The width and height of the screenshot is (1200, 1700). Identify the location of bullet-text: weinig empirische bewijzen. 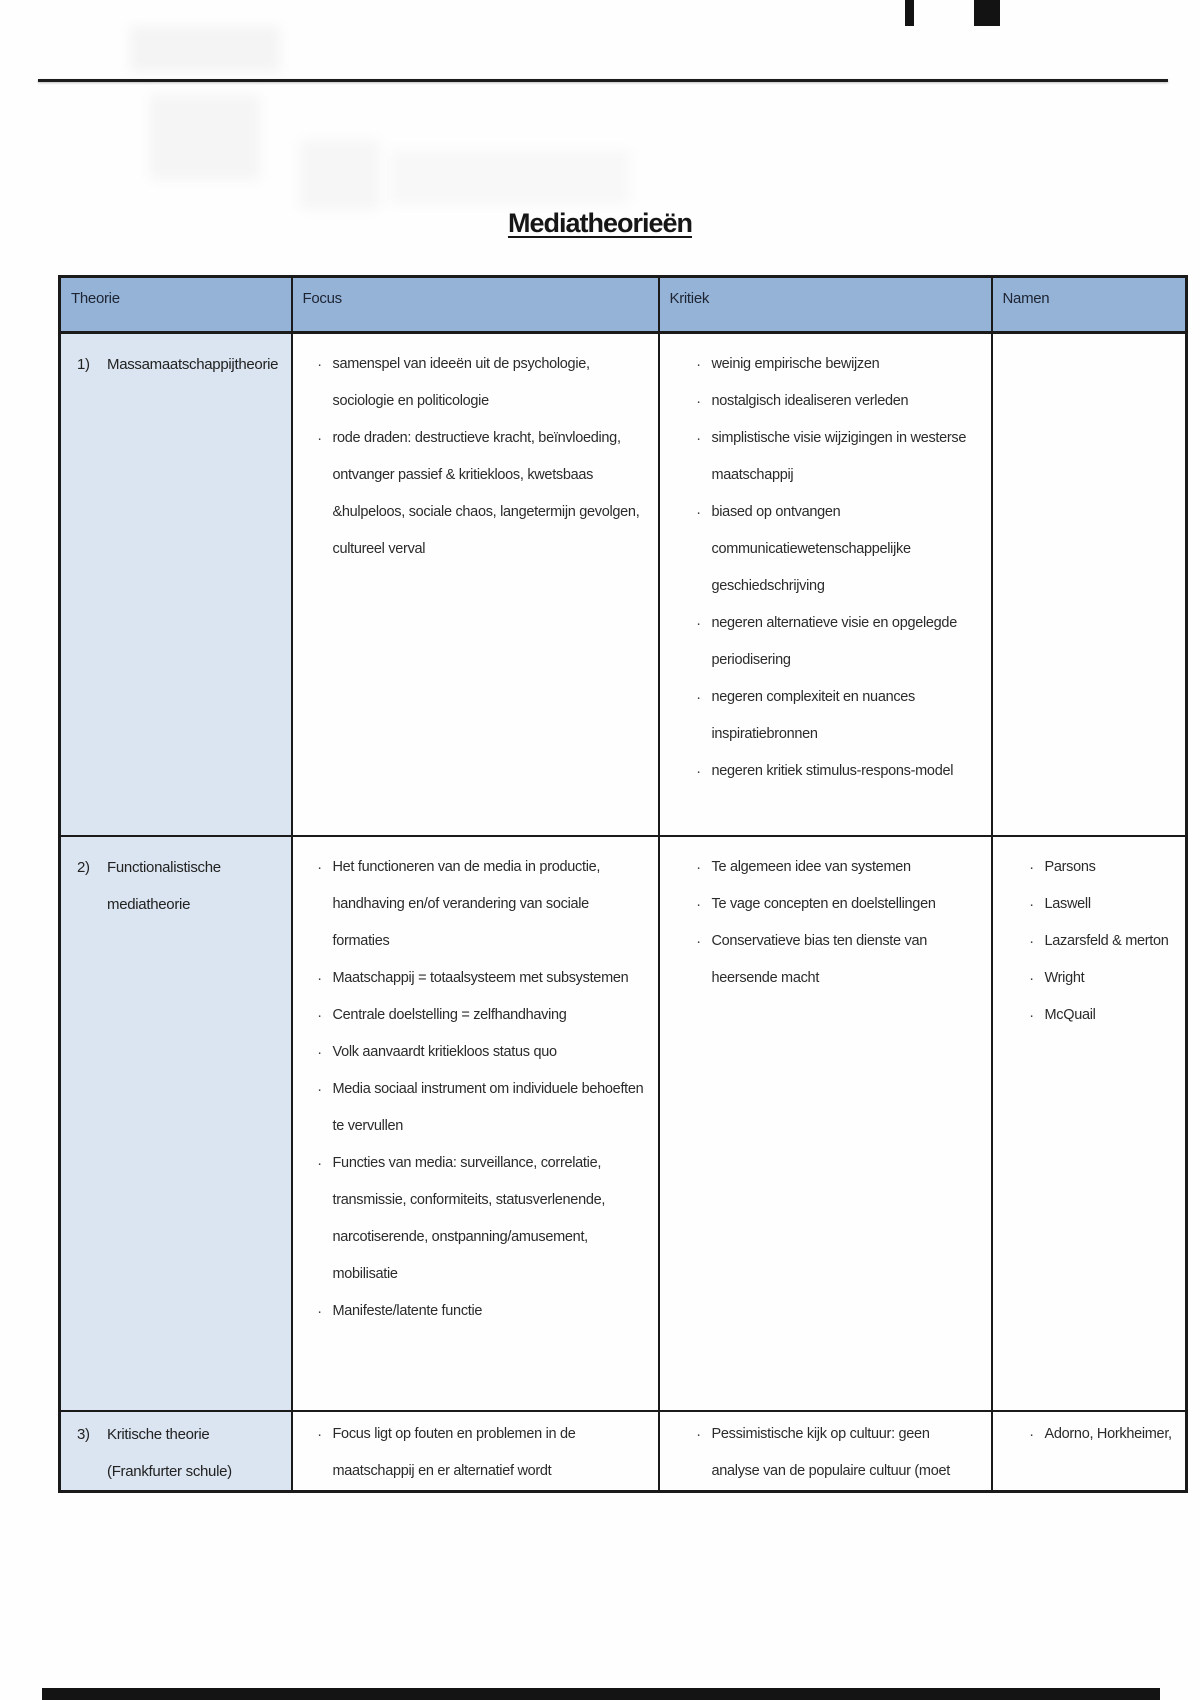
(795, 364).